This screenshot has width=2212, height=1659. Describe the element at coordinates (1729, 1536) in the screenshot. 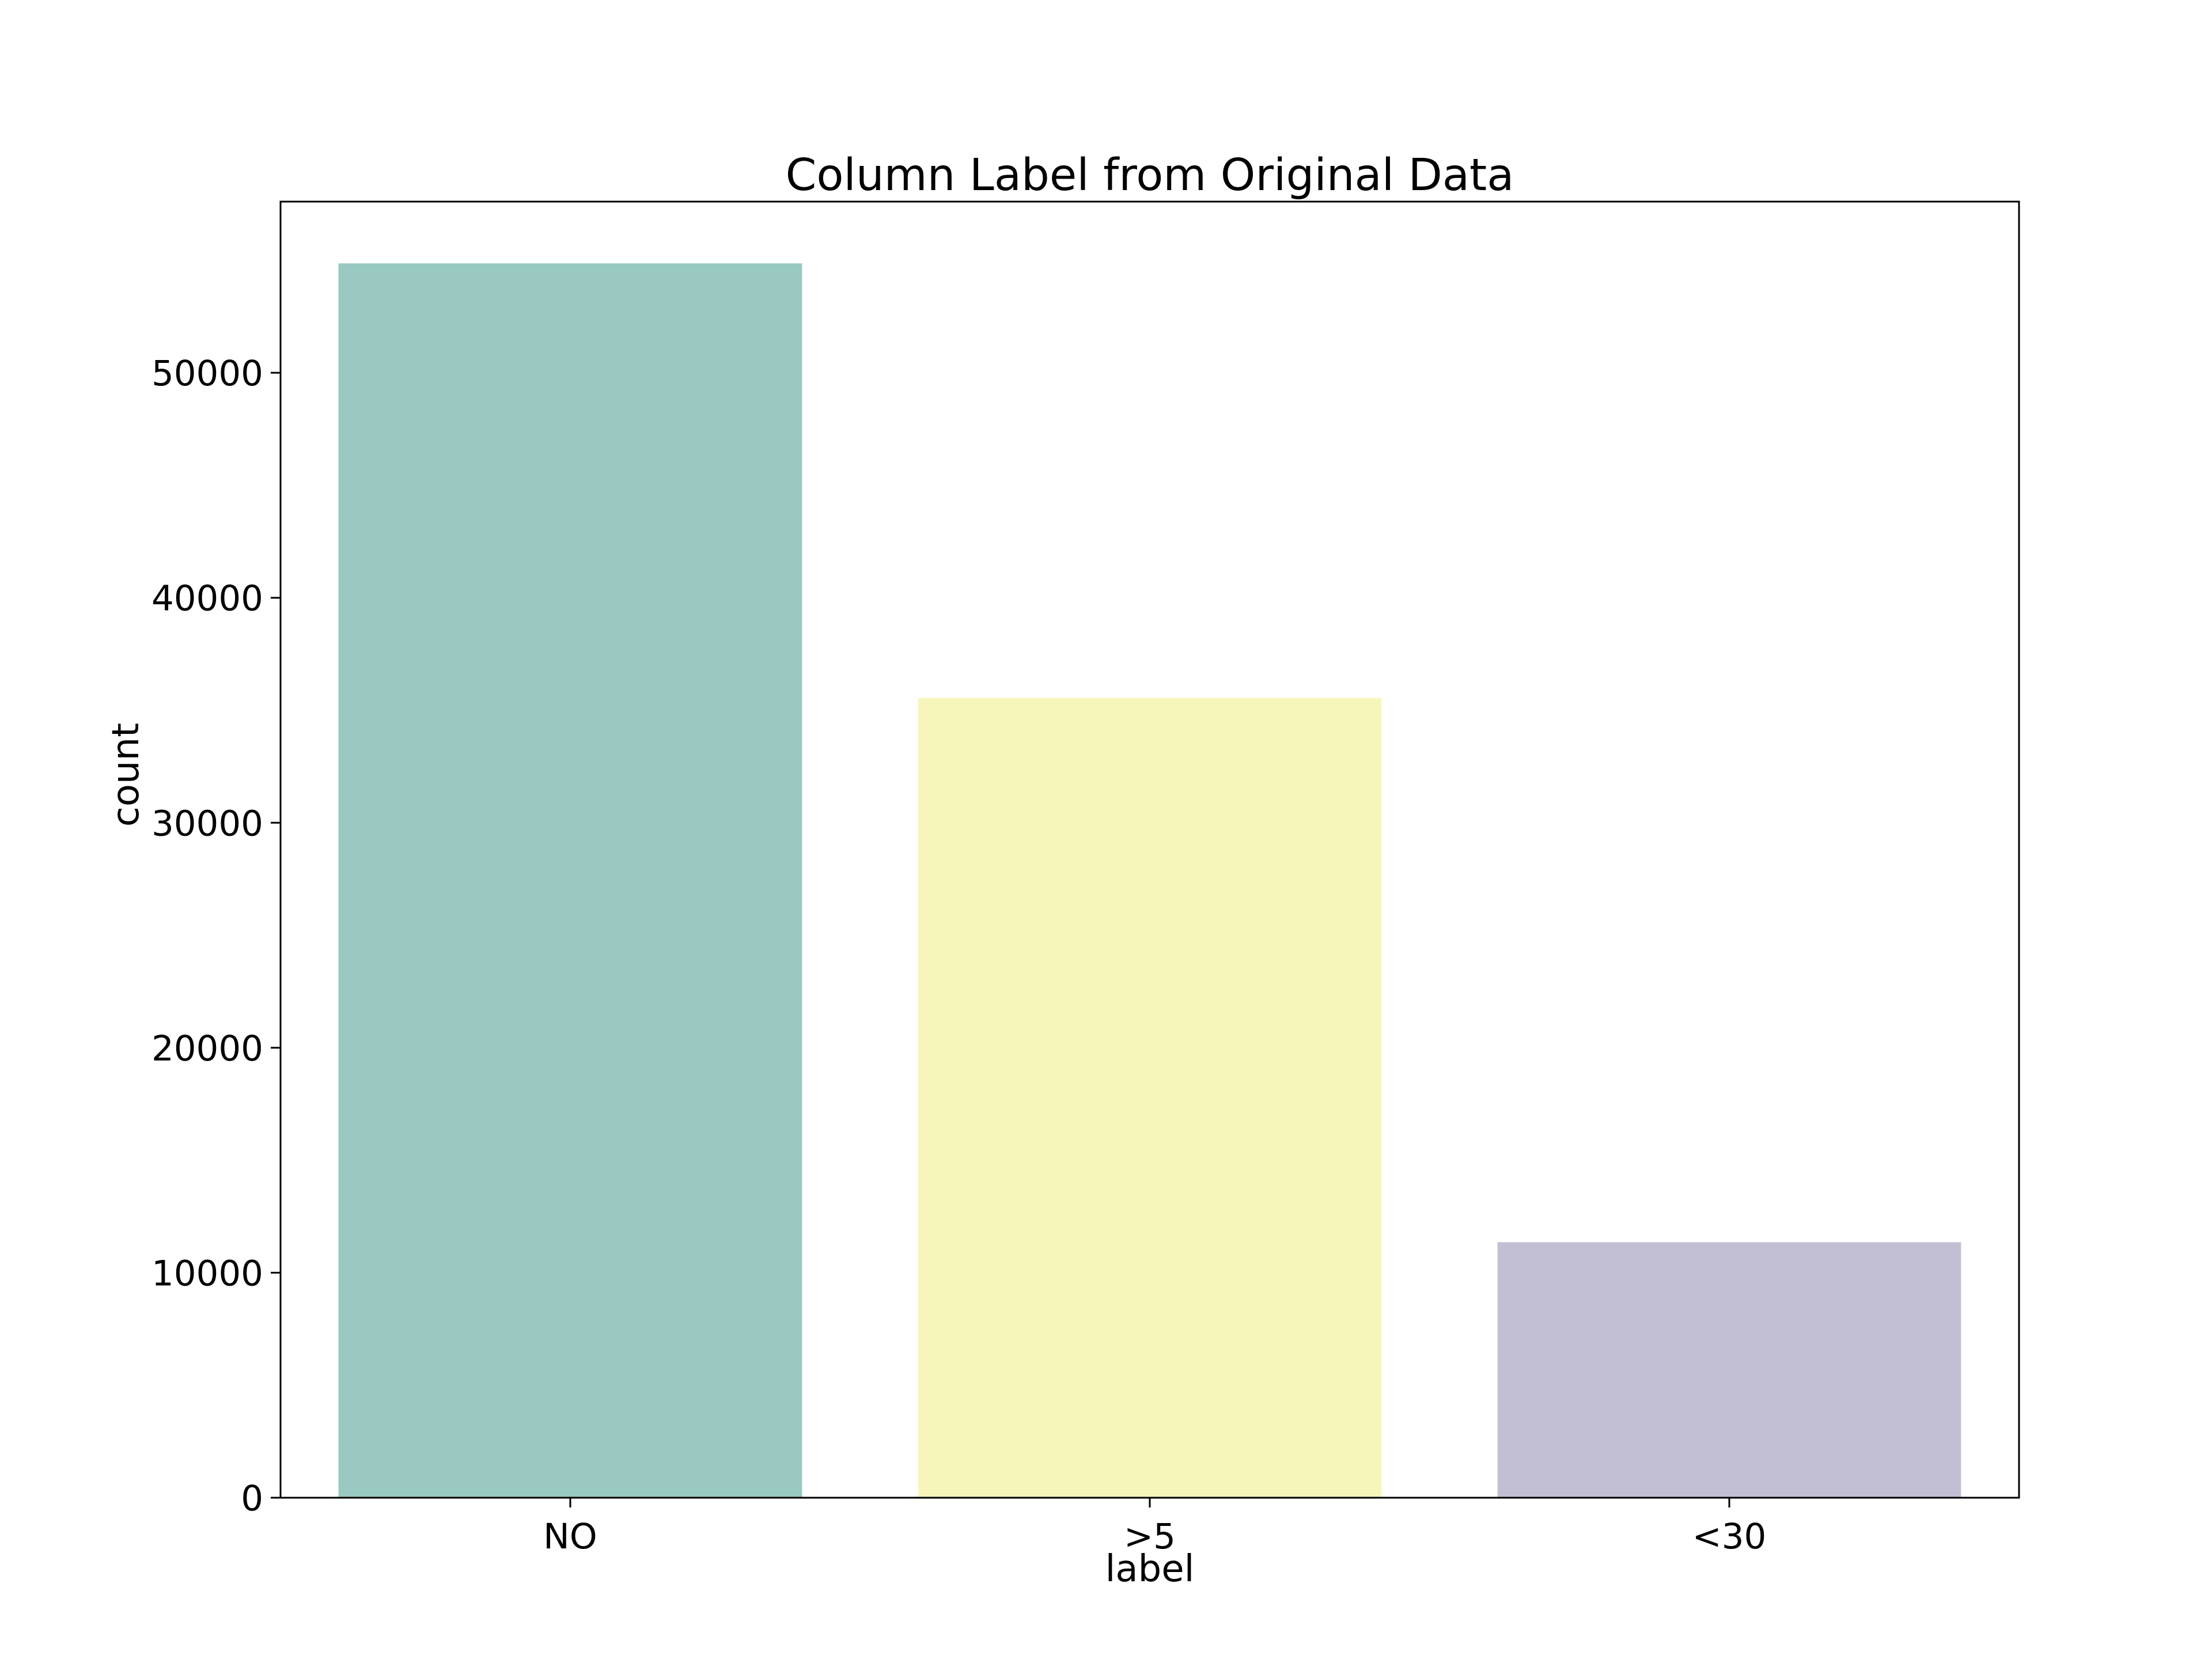

I see `x-tick-label: <30` at that location.